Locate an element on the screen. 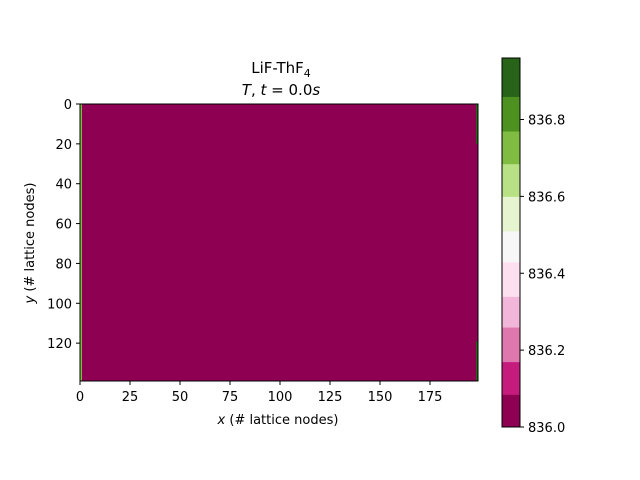 The width and height of the screenshot is (640, 480). y-tick-label: 0 is located at coordinates (68, 105).